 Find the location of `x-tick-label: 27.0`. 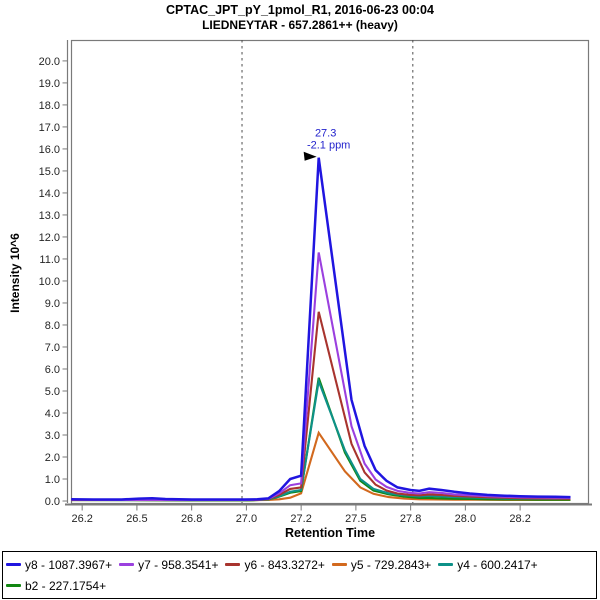

x-tick-label: 27.0 is located at coordinates (246, 519).